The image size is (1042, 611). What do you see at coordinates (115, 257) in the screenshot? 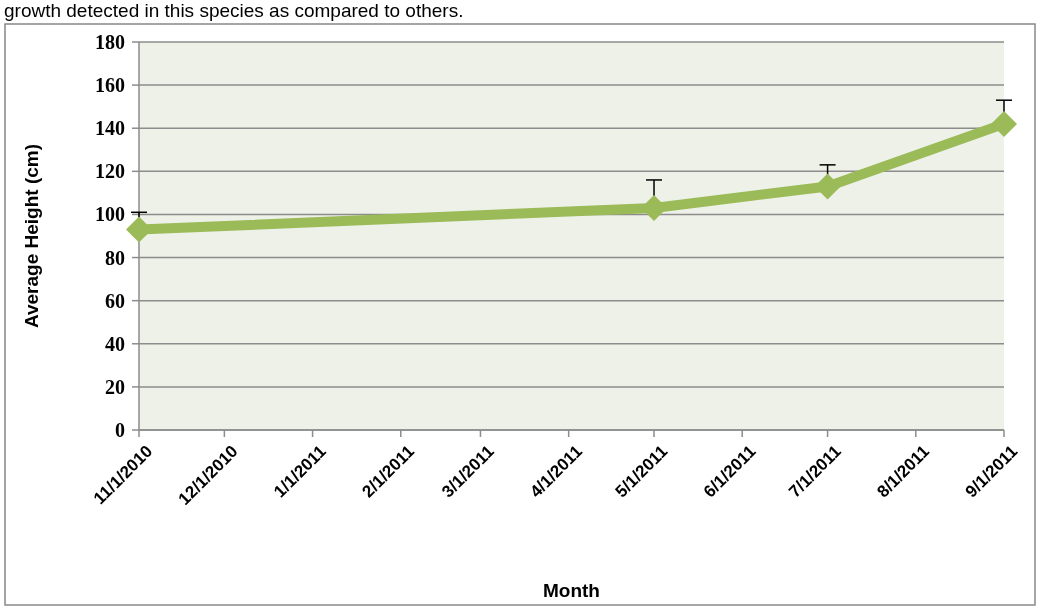
I see `y-tick-label: 80` at bounding box center [115, 257].